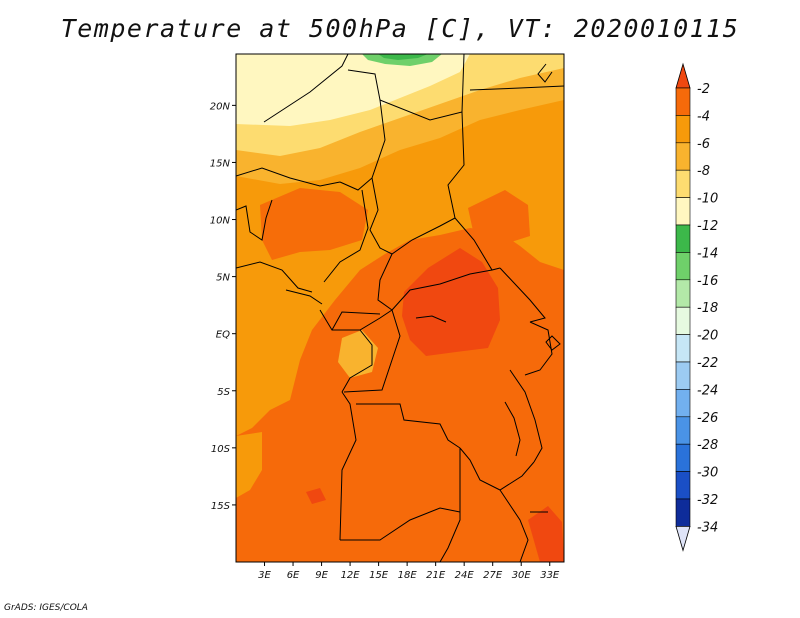 The width and height of the screenshot is (800, 618). Describe the element at coordinates (707, 226) in the screenshot. I see `colorbar-label: -12` at that location.